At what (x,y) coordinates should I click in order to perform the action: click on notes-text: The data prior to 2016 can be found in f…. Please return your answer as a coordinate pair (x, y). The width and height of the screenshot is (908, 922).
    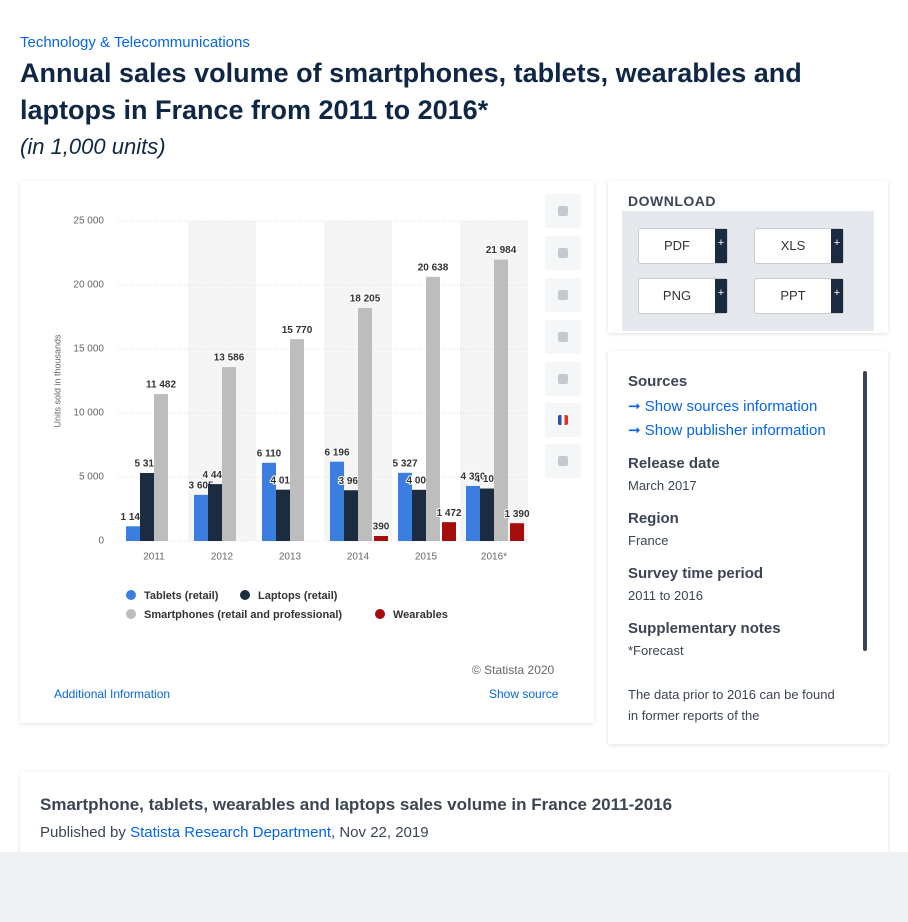
    Looking at the image, I should click on (731, 705).